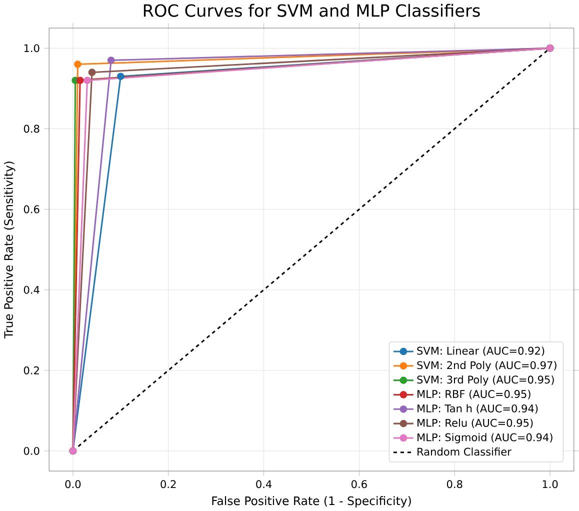 The image size is (579, 511). I want to click on legend-label: MLP: RBF (AUC=0.95), so click(474, 395).